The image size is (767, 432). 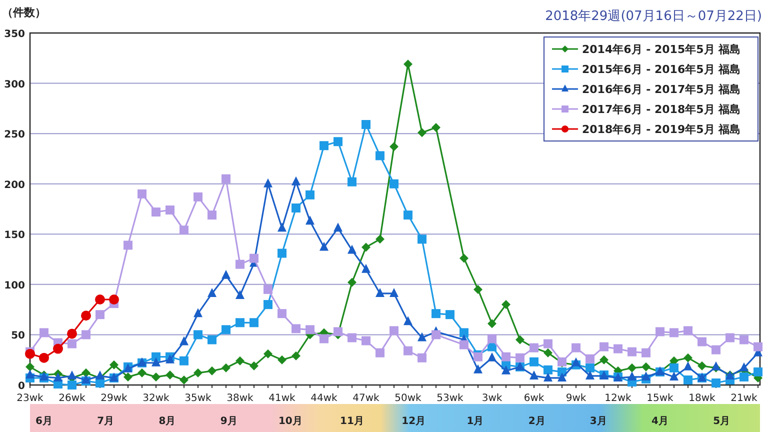 I want to click on legend-label: 2015年6月 - 2016年5月 福島, so click(x=661, y=69).